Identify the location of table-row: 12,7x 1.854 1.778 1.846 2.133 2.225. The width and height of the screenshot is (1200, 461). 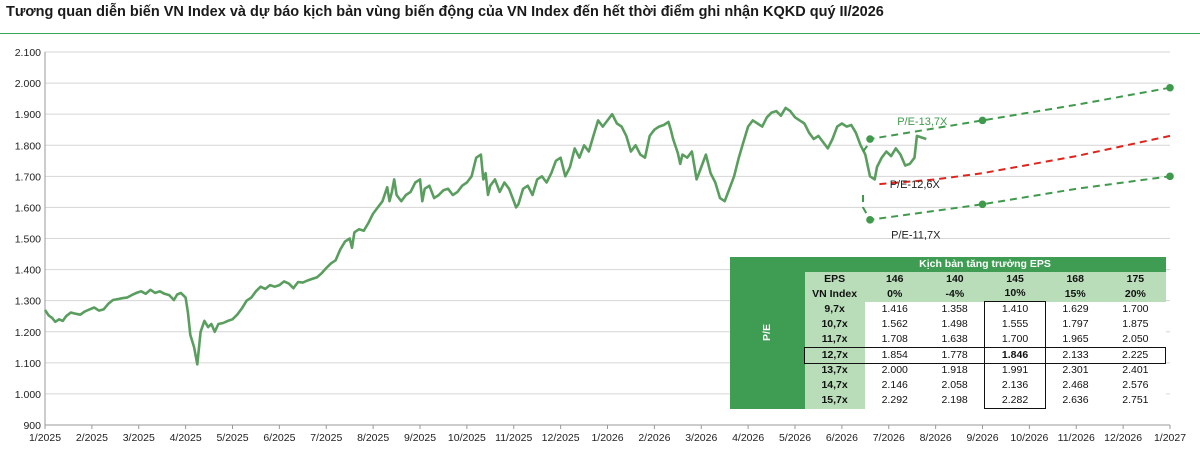
(948, 355).